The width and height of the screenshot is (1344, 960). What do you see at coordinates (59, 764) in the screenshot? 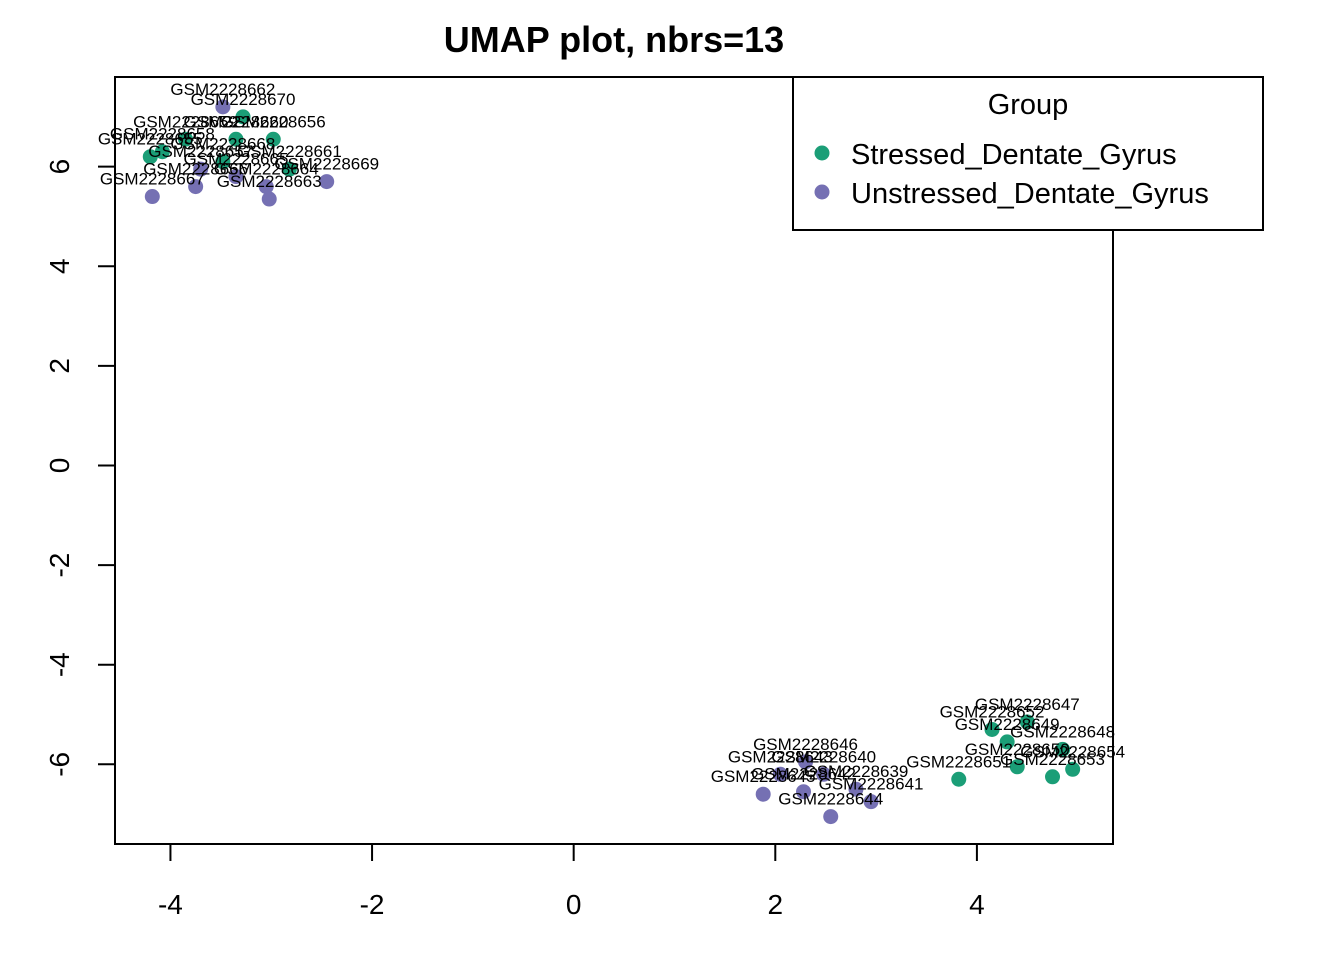
I see `y-tick-label: -6` at bounding box center [59, 764].